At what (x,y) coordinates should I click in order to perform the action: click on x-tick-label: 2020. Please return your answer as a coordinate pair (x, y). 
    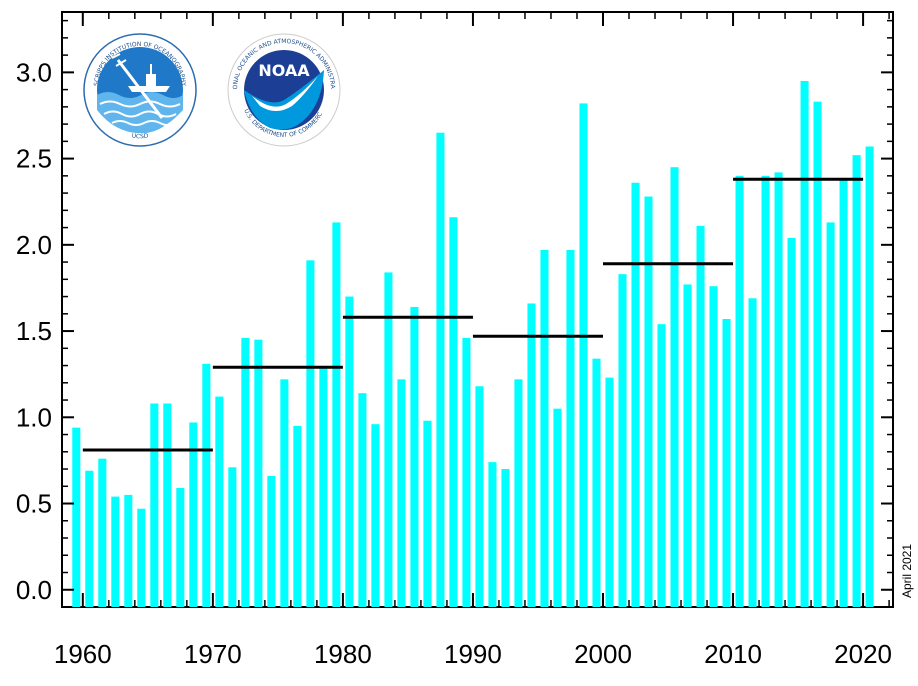
    Looking at the image, I should click on (863, 654).